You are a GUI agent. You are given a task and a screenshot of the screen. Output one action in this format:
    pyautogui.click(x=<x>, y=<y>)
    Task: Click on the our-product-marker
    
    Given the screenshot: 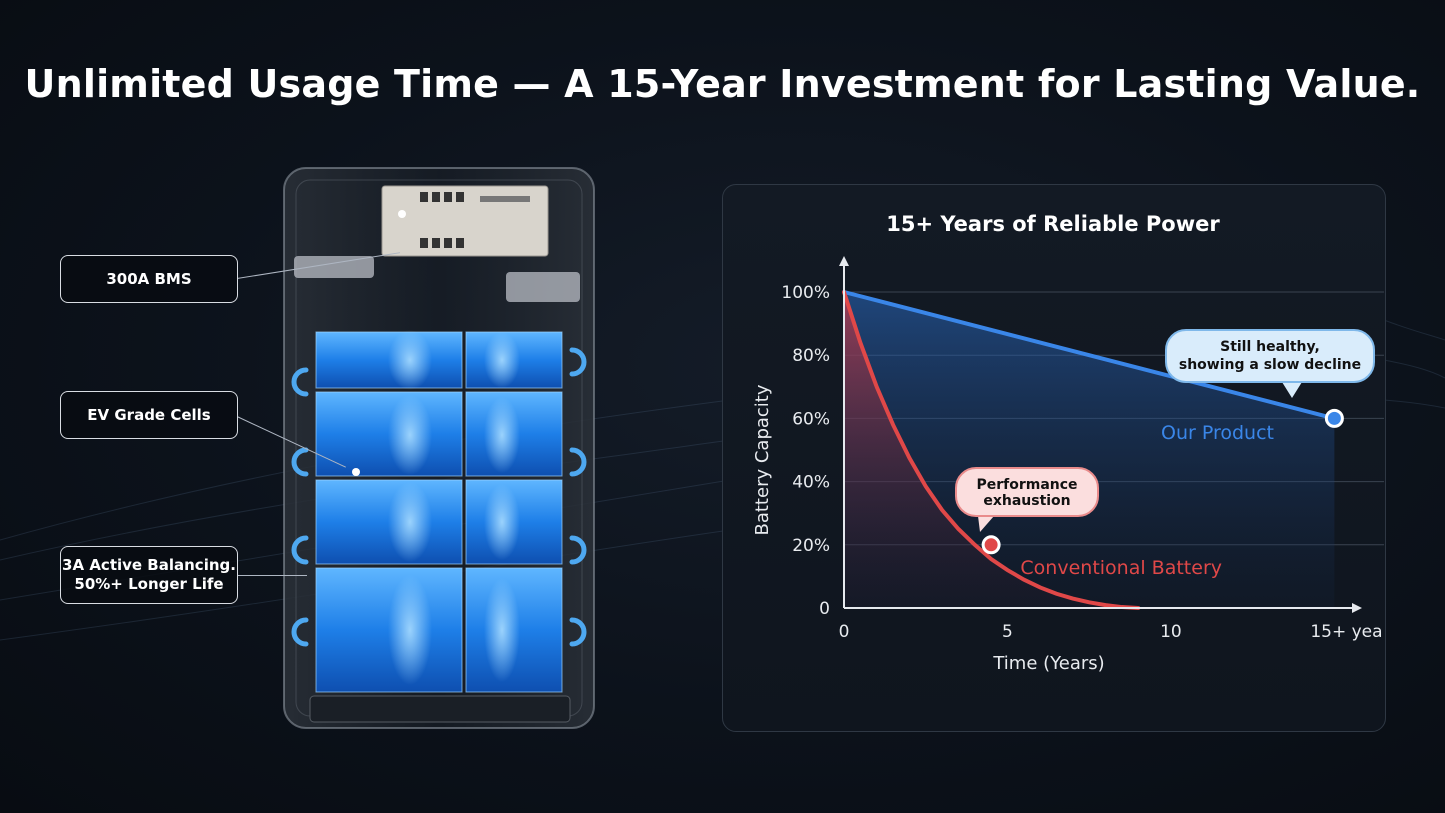 What is the action you would take?
    pyautogui.click(x=1334, y=418)
    